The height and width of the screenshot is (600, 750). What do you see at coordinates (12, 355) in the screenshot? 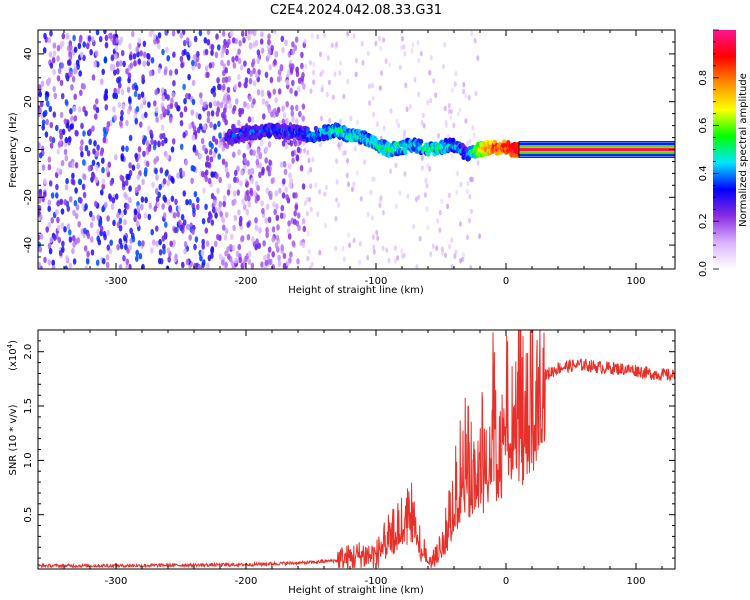
I see `snr-scale-label: (x104)` at bounding box center [12, 355].